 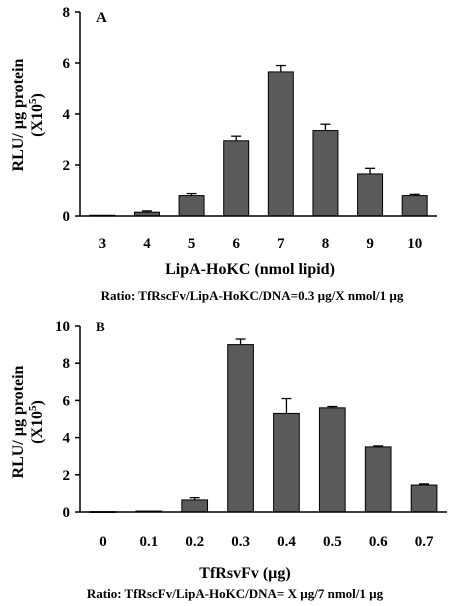 I want to click on y-axis-label-a: RLU/ µg protein (X105), so click(x=28, y=114).